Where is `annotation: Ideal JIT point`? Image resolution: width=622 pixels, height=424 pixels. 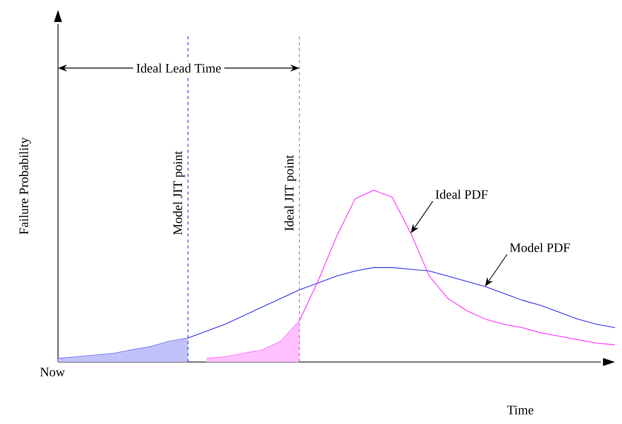
annotation: Ideal JIT point is located at coordinates (290, 193).